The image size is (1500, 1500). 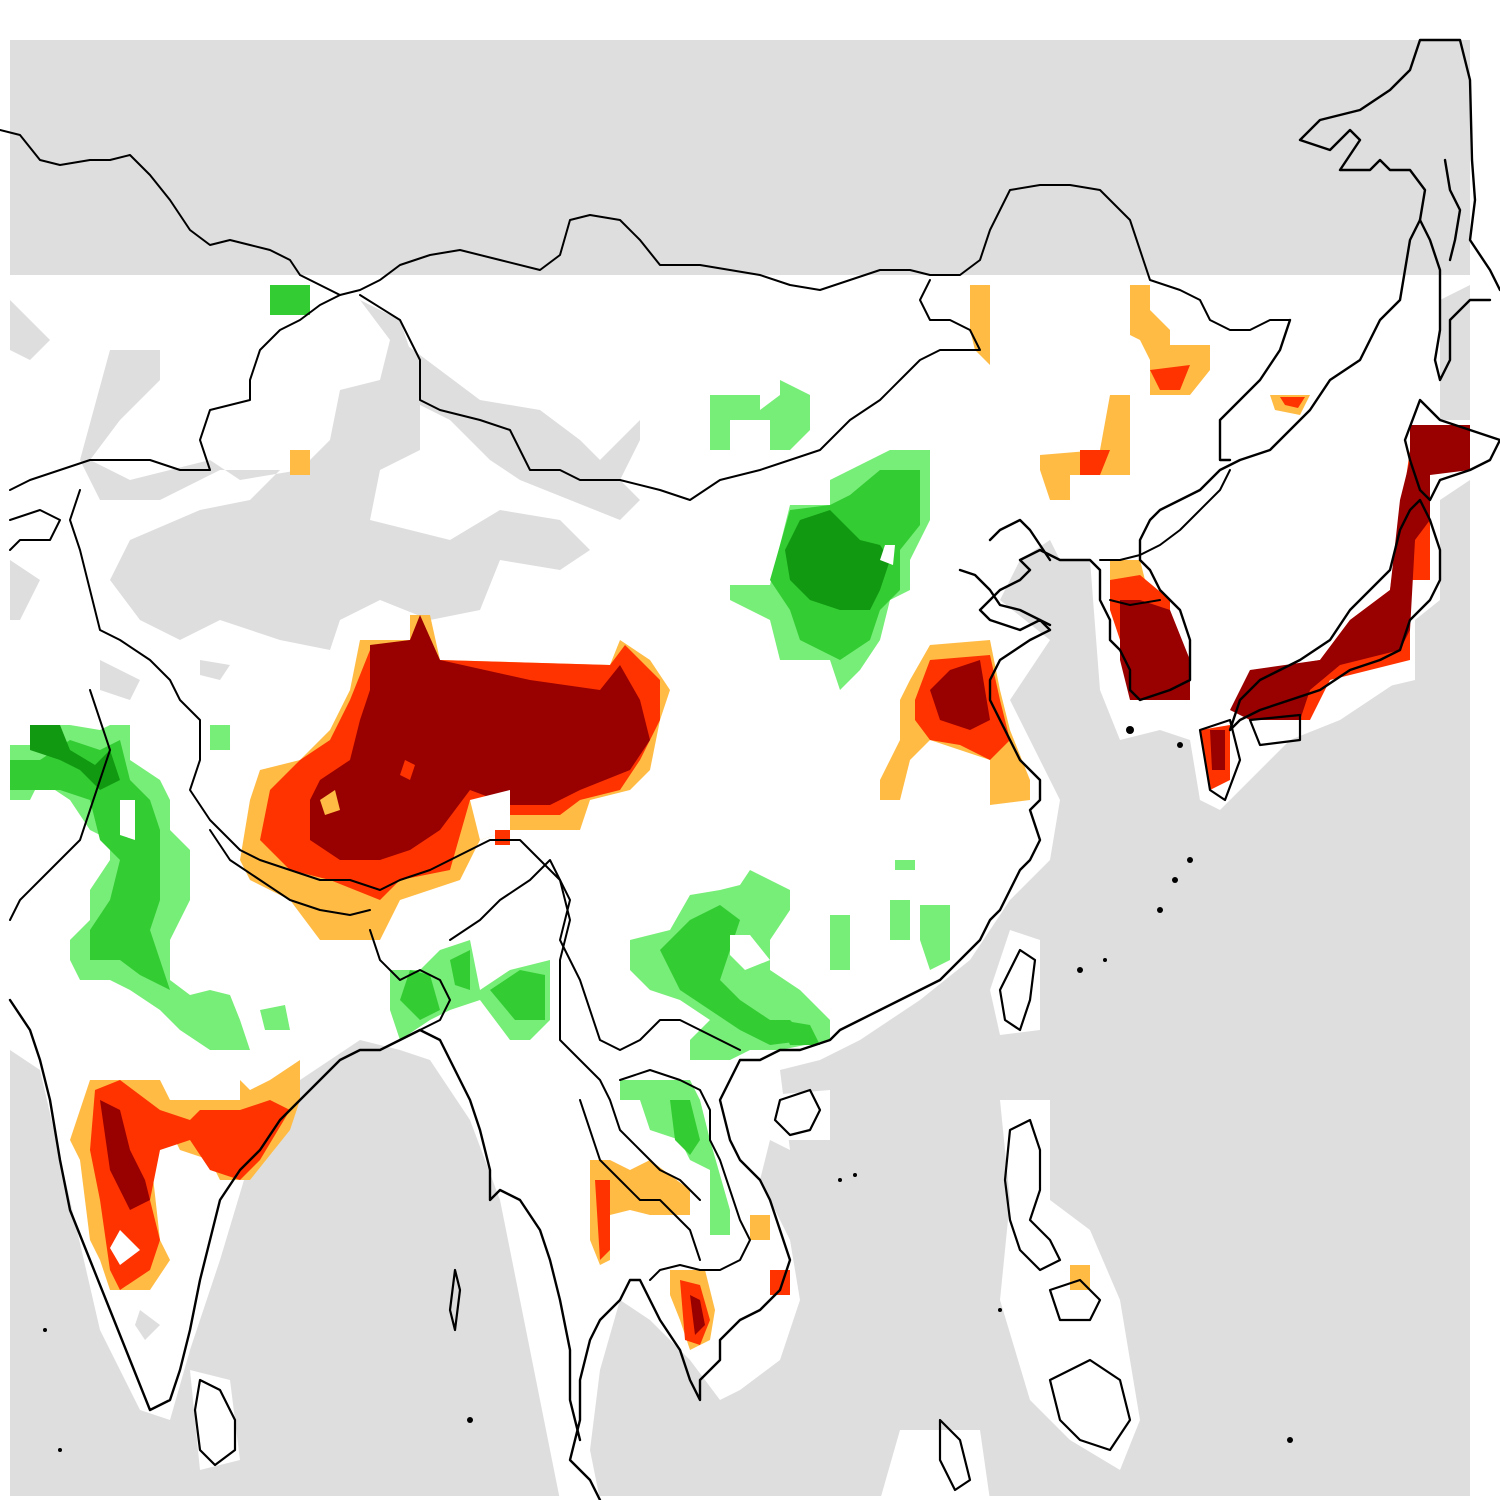 I want to click on frame-left, so click(x=5, y=750).